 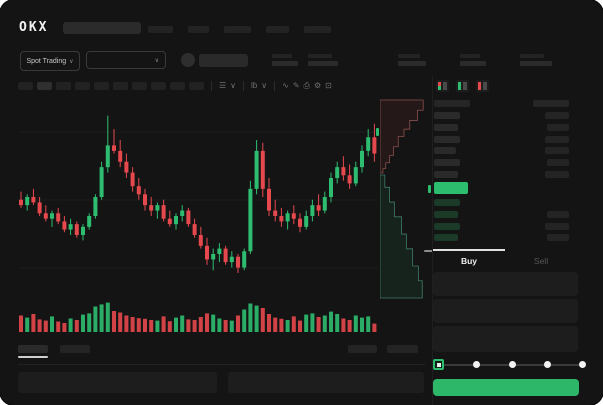 I want to click on chart-toolbar: ☰ ∨ Ɩɓ ∨ ∿ ✎ ⎙ ⚙ ⊡, so click(x=175, y=86).